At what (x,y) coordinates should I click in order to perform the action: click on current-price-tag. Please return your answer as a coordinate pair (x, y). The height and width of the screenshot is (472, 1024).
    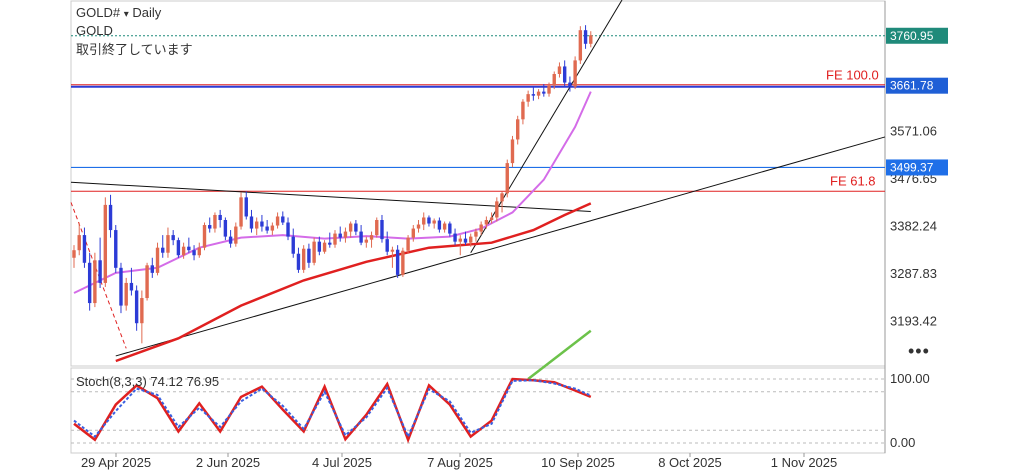
    Looking at the image, I should click on (917, 35).